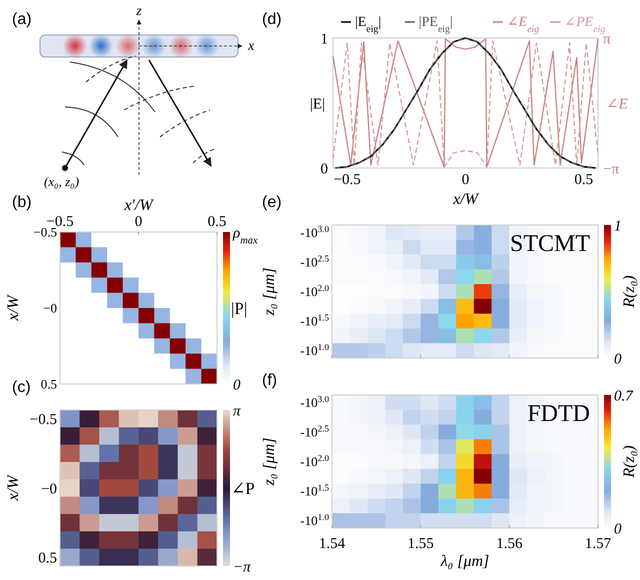  Describe the element at coordinates (324, 39) in the screenshot. I see `y-tick-label: 1` at that location.